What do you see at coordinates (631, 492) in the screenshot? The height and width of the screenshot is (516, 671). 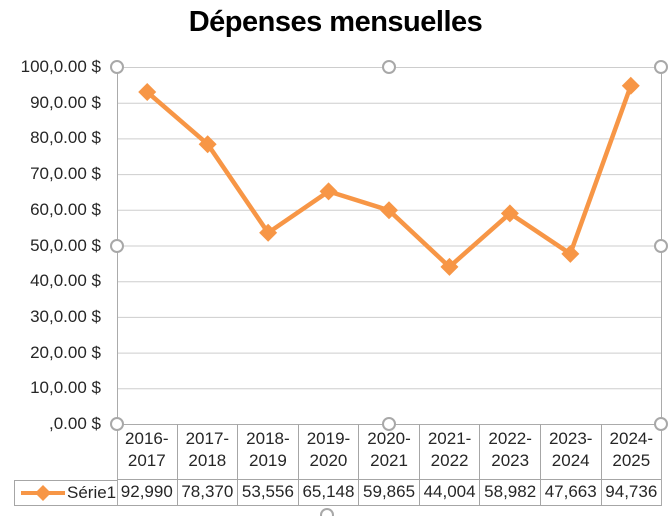 I see `value-cell: 94,736` at bounding box center [631, 492].